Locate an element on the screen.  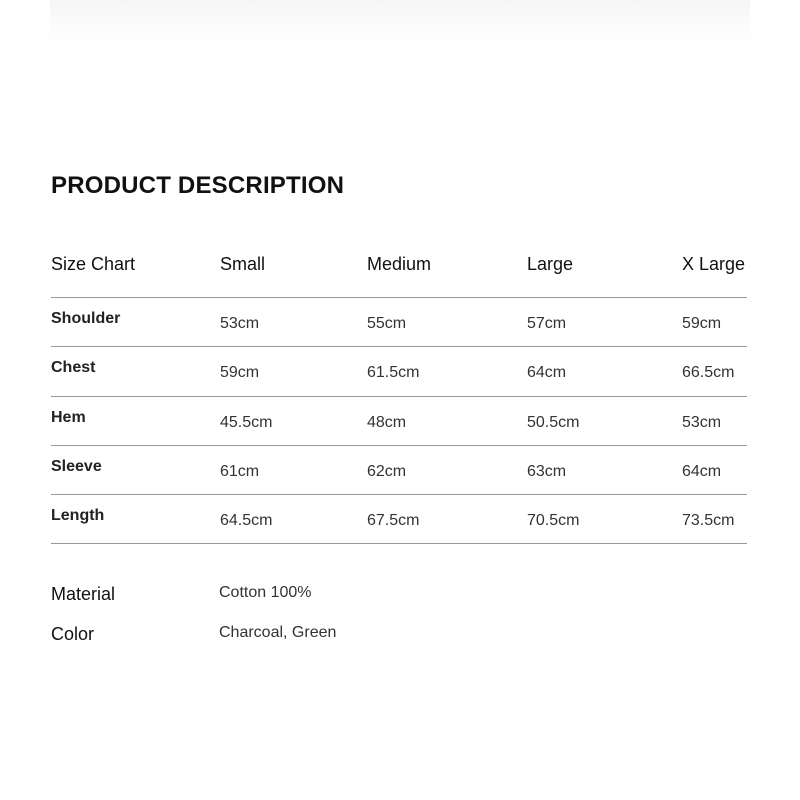
measurement-cell: 63cm is located at coordinates (547, 471).